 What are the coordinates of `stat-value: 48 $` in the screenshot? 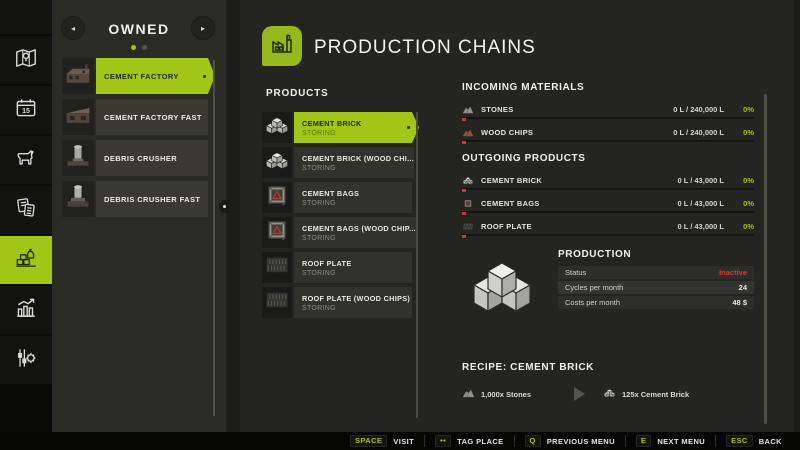 It's located at (739, 302).